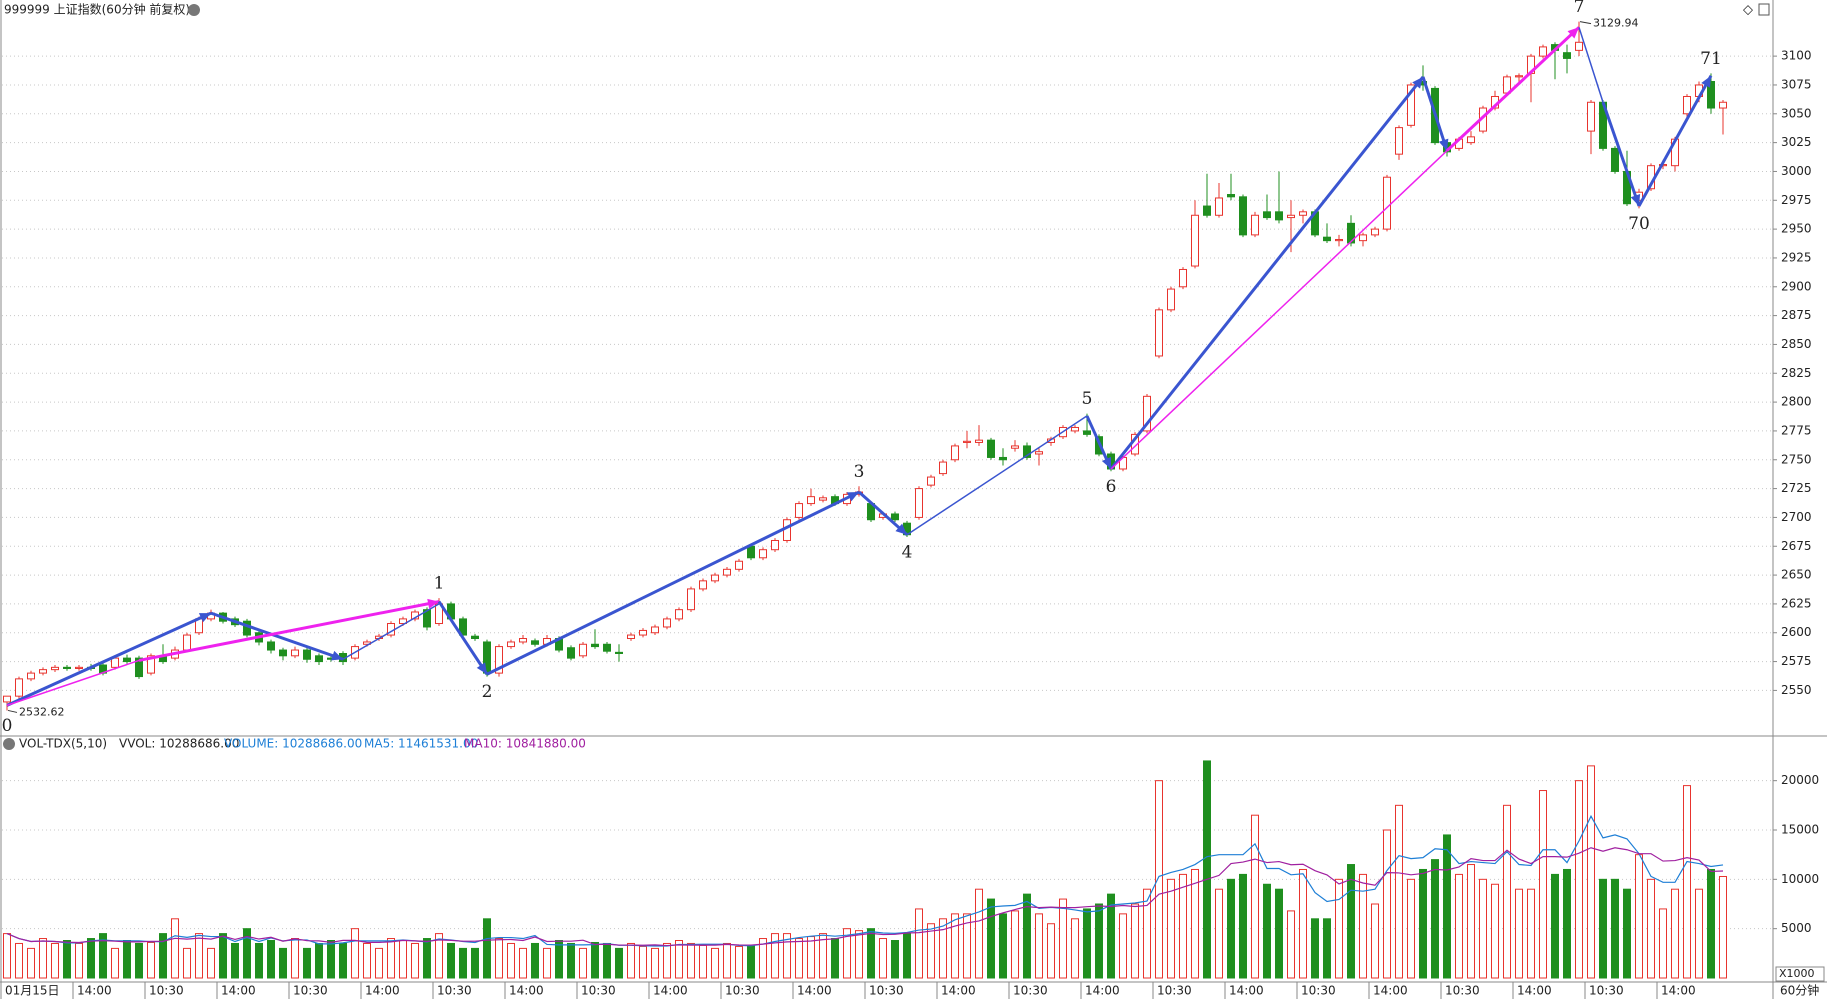 The width and height of the screenshot is (1827, 999). What do you see at coordinates (293, 744) in the screenshot?
I see `volume-label: VOLUME: 10288686.00` at bounding box center [293, 744].